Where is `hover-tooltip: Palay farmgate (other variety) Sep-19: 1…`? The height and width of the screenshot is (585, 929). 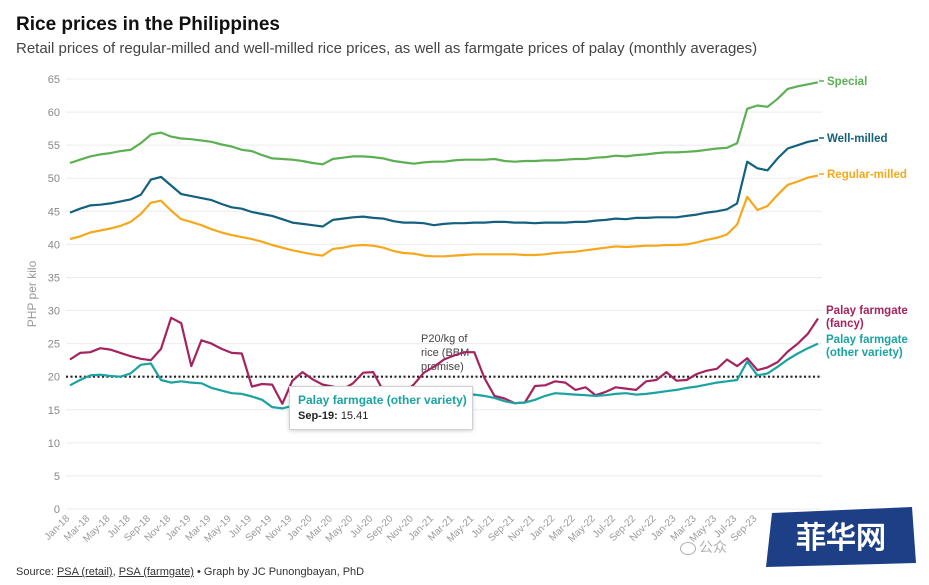
hover-tooltip: Palay farmgate (other variety) Sep-19: 1… is located at coordinates (381, 408).